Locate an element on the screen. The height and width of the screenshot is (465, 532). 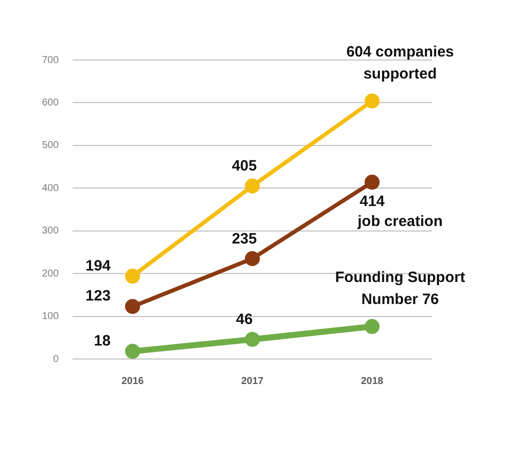
y-tick-label: 400 is located at coordinates (51, 188).